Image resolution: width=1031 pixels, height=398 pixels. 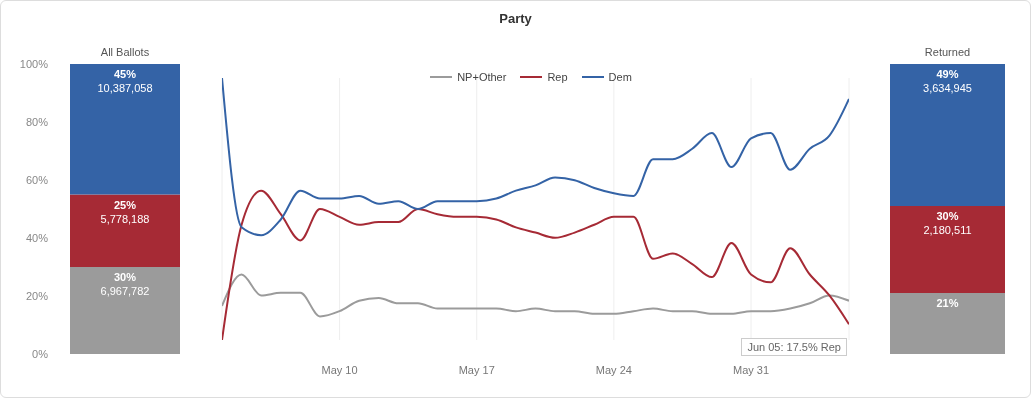 What do you see at coordinates (557, 77) in the screenshot?
I see `legend-label: Rep` at bounding box center [557, 77].